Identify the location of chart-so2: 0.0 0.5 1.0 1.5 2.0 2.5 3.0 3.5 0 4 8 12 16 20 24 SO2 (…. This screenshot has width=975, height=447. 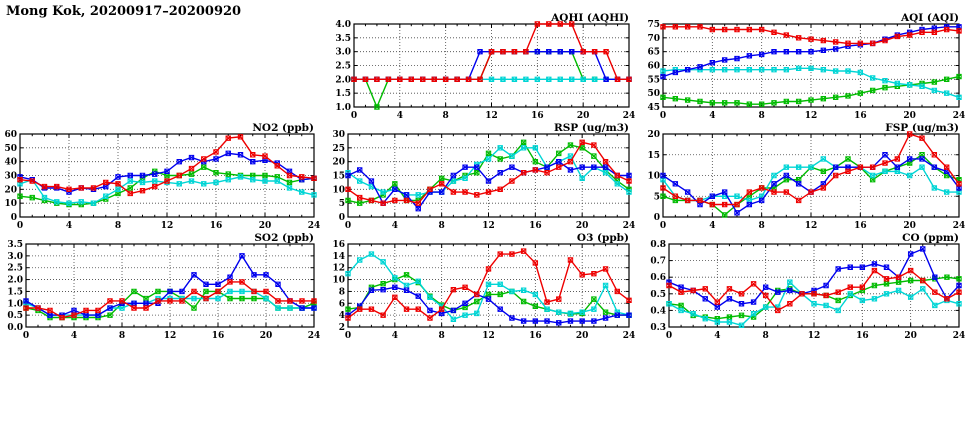
(161, 287).